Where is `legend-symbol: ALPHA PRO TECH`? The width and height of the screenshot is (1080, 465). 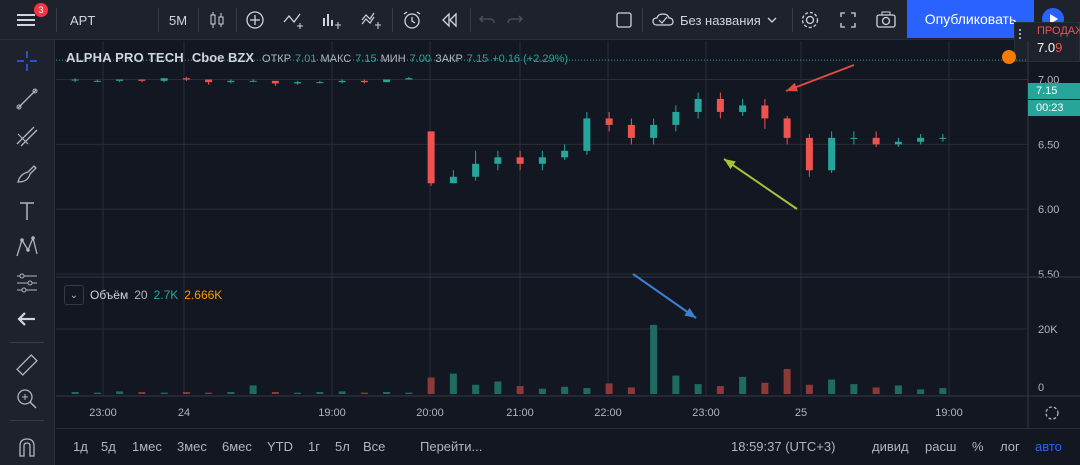
legend-symbol: ALPHA PRO TECH is located at coordinates (125, 57).